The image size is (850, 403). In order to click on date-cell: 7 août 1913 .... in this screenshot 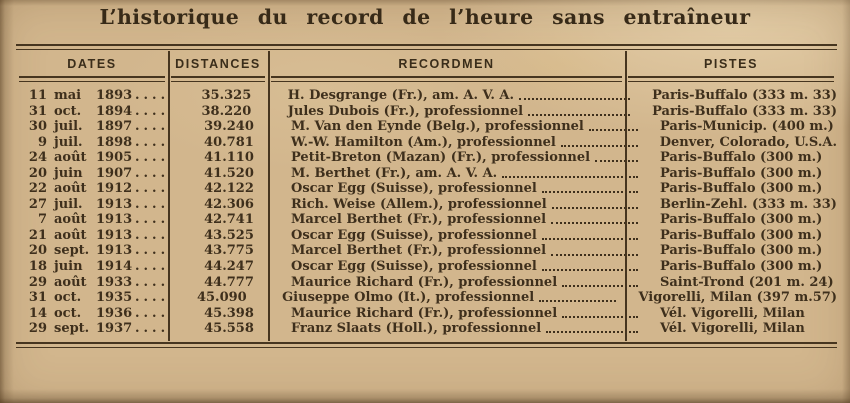, I will do `click(97, 220)`.